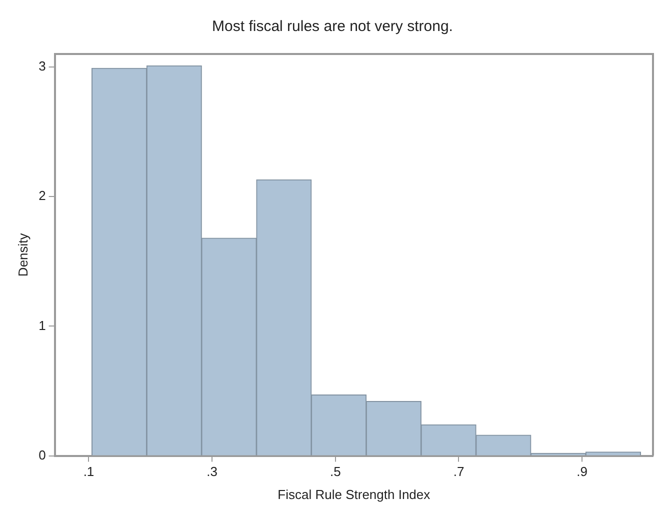  What do you see at coordinates (42, 66) in the screenshot?
I see `y-tick-label: 3` at bounding box center [42, 66].